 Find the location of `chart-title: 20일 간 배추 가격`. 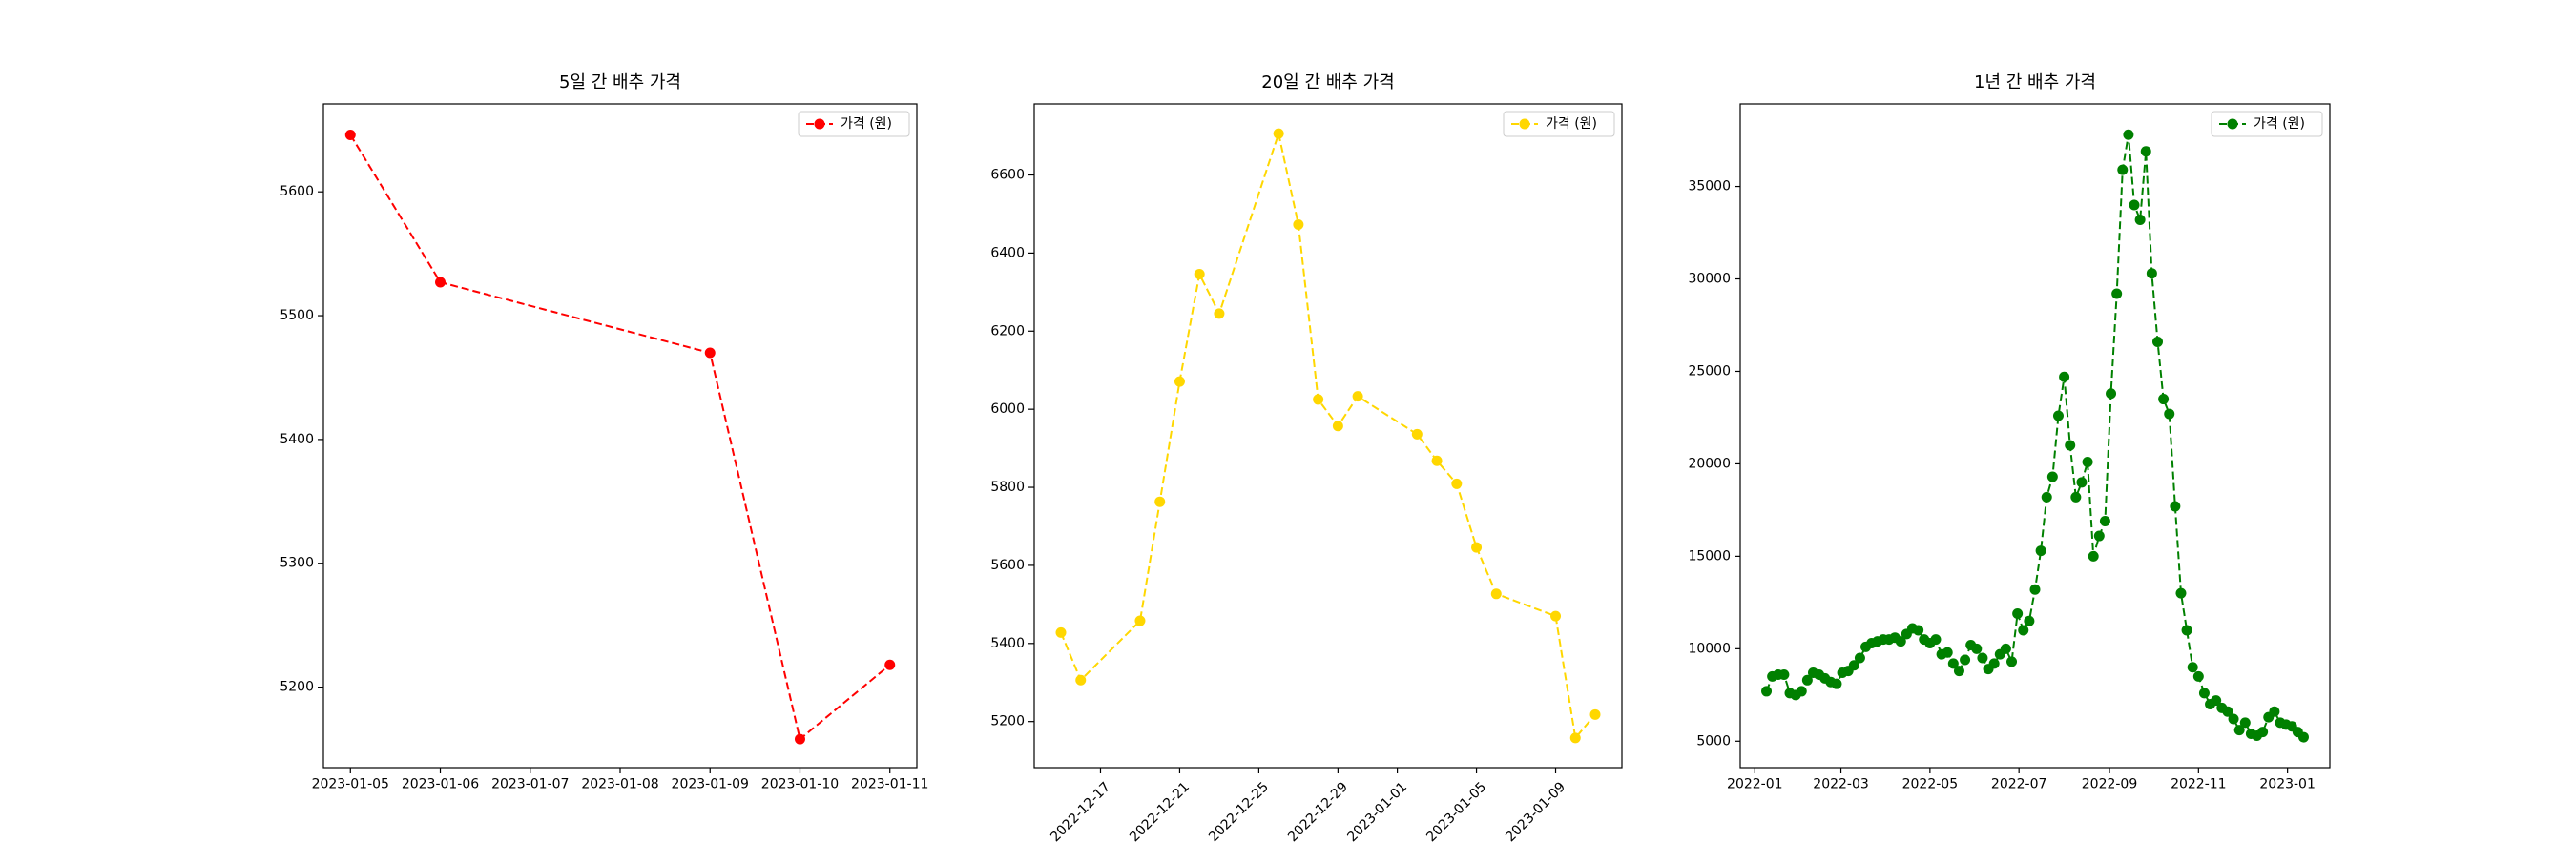

chart-title: 20일 간 배추 가격 is located at coordinates (1327, 82).